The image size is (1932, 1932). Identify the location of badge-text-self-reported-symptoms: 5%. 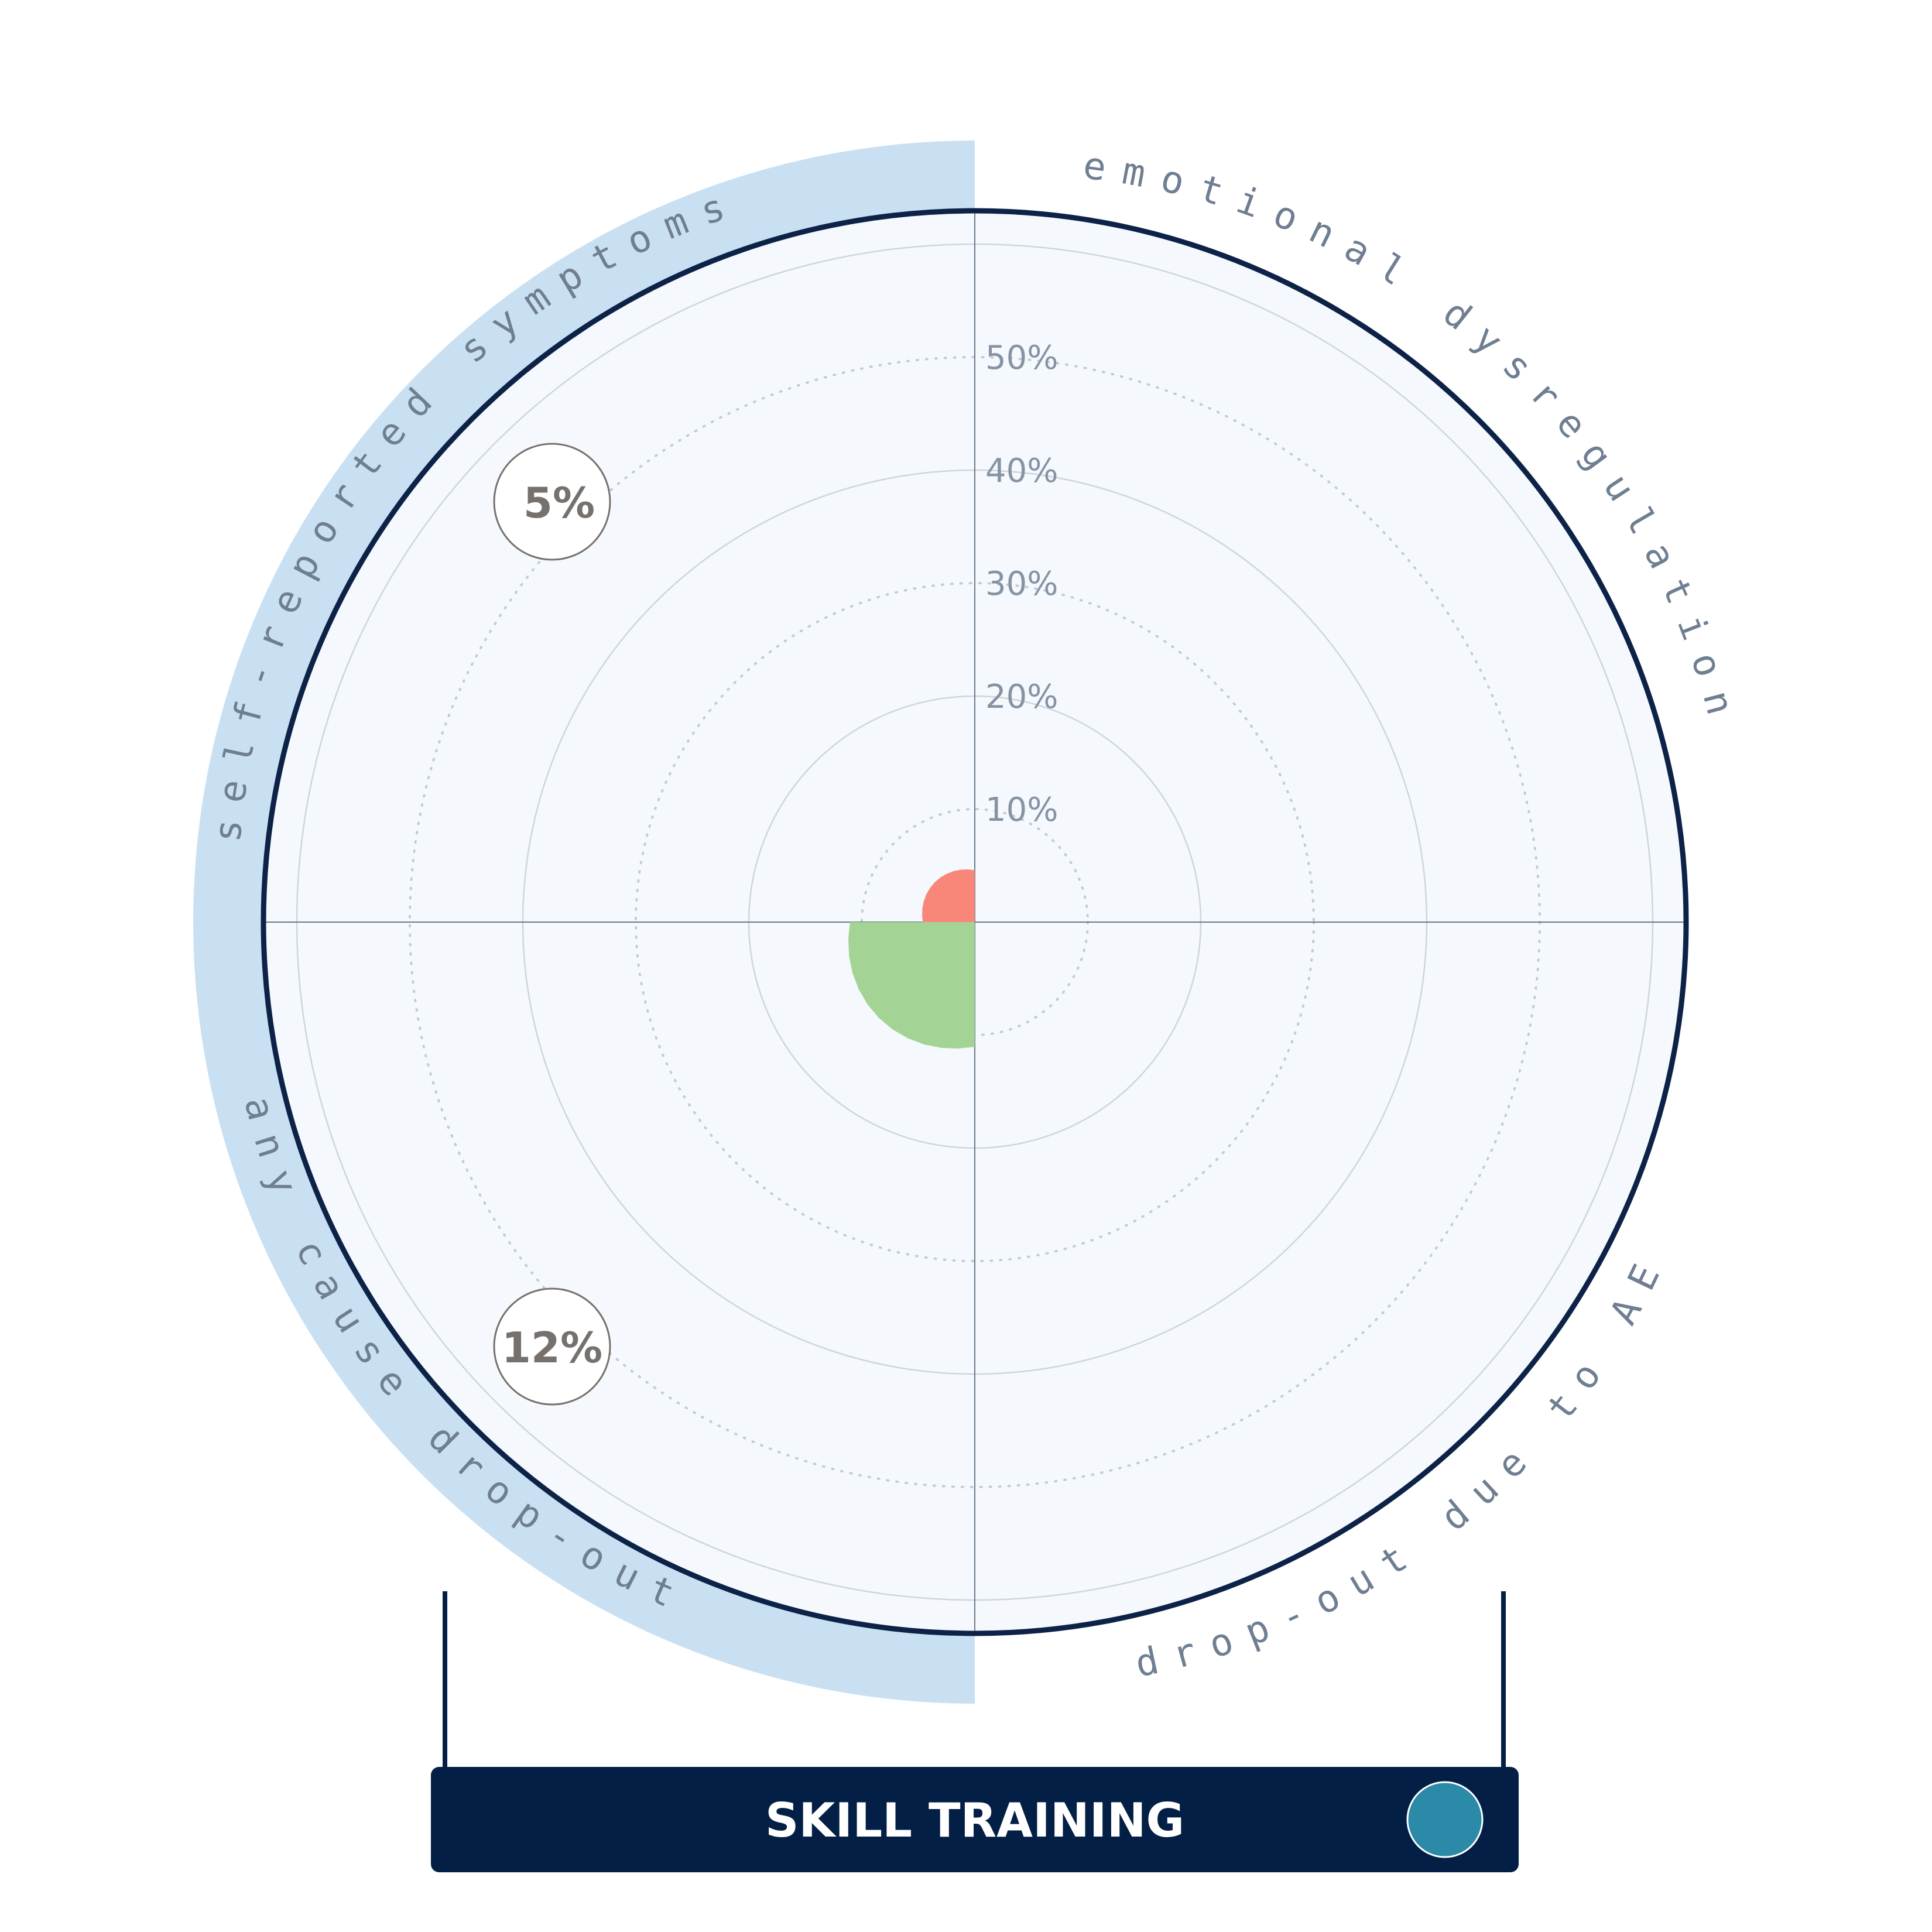
(559, 502).